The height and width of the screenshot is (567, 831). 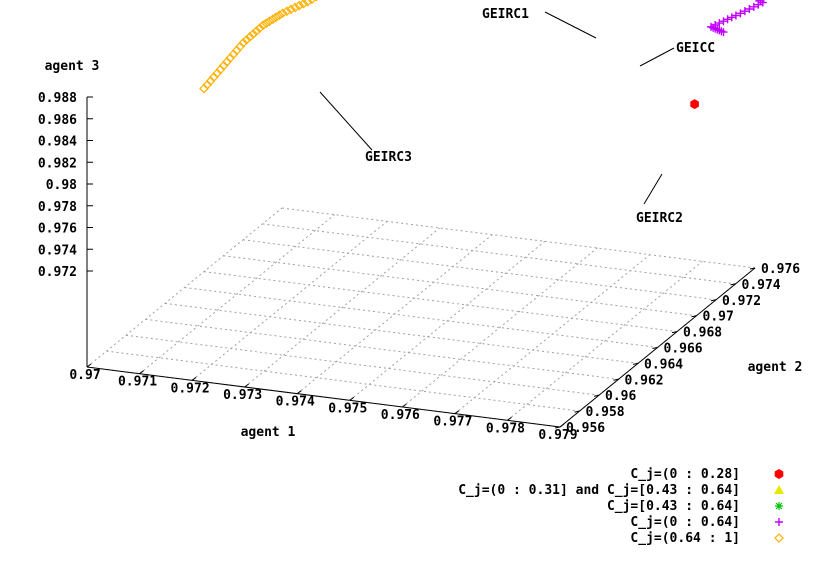 What do you see at coordinates (61, 185) in the screenshot?
I see `z-tick-label: 0.98` at bounding box center [61, 185].